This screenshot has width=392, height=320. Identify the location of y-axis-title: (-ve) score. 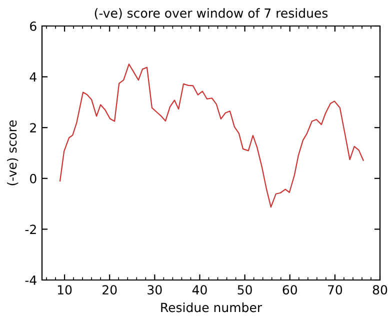
(12, 153).